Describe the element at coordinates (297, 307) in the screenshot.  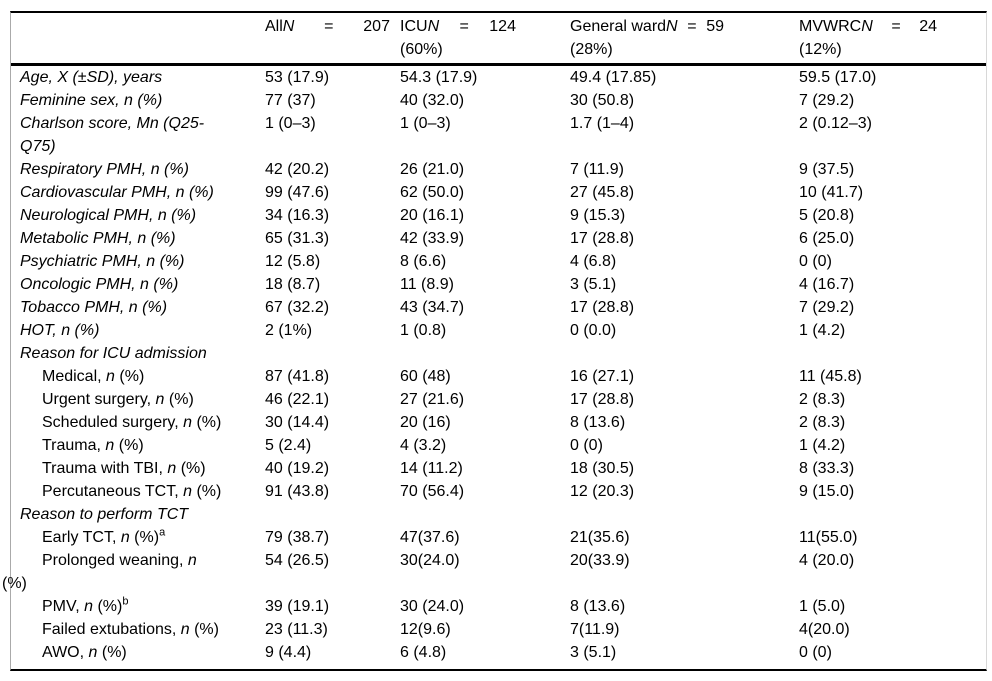
I see `cell-all: 67 (32.2)` at that location.